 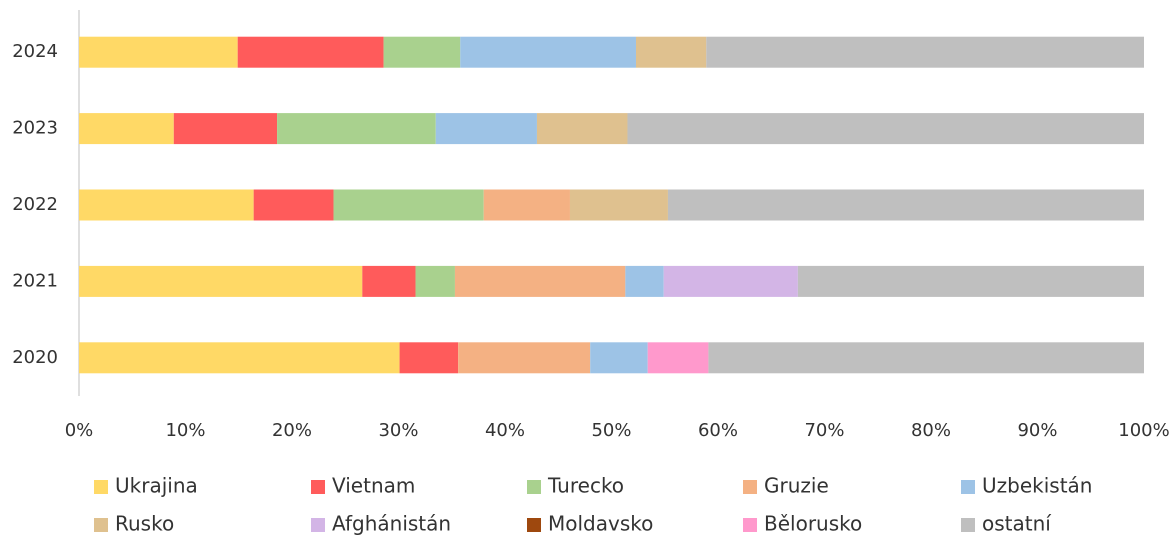 I want to click on x-tick-label: 40%, so click(x=505, y=430).